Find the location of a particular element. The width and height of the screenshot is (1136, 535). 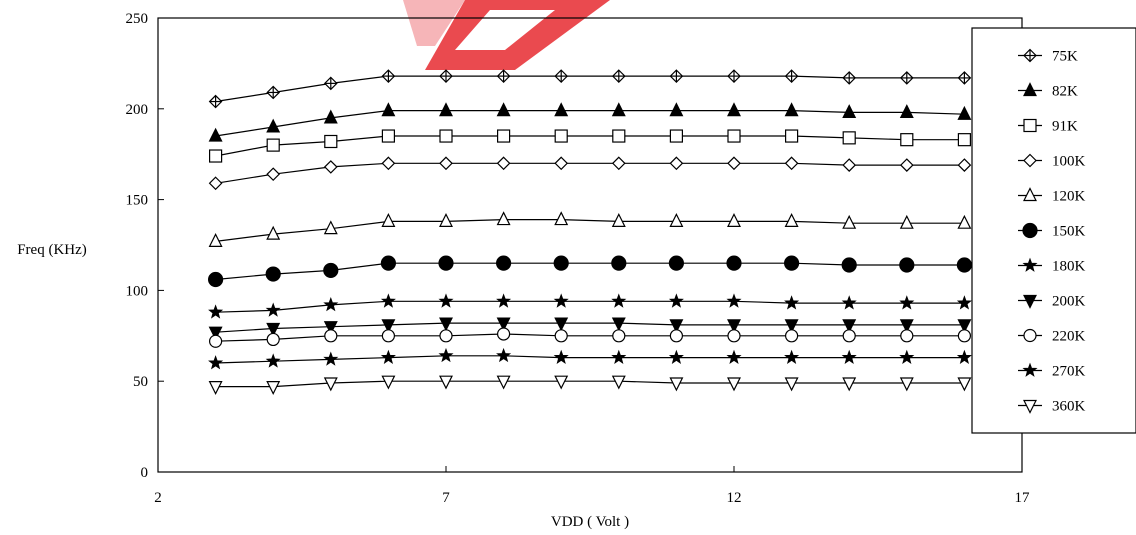

series-270k is located at coordinates (590, 358).